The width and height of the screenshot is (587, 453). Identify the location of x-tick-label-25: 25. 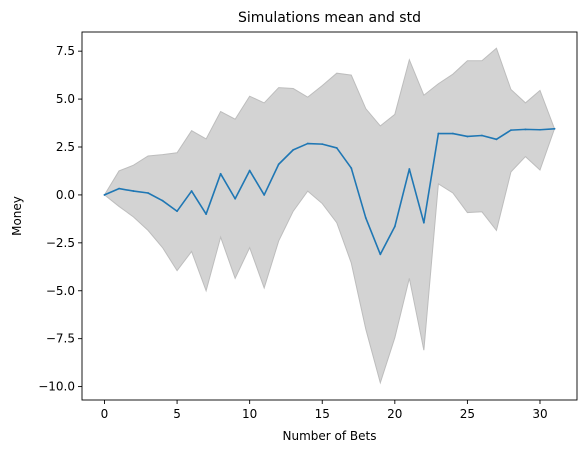
(467, 414).